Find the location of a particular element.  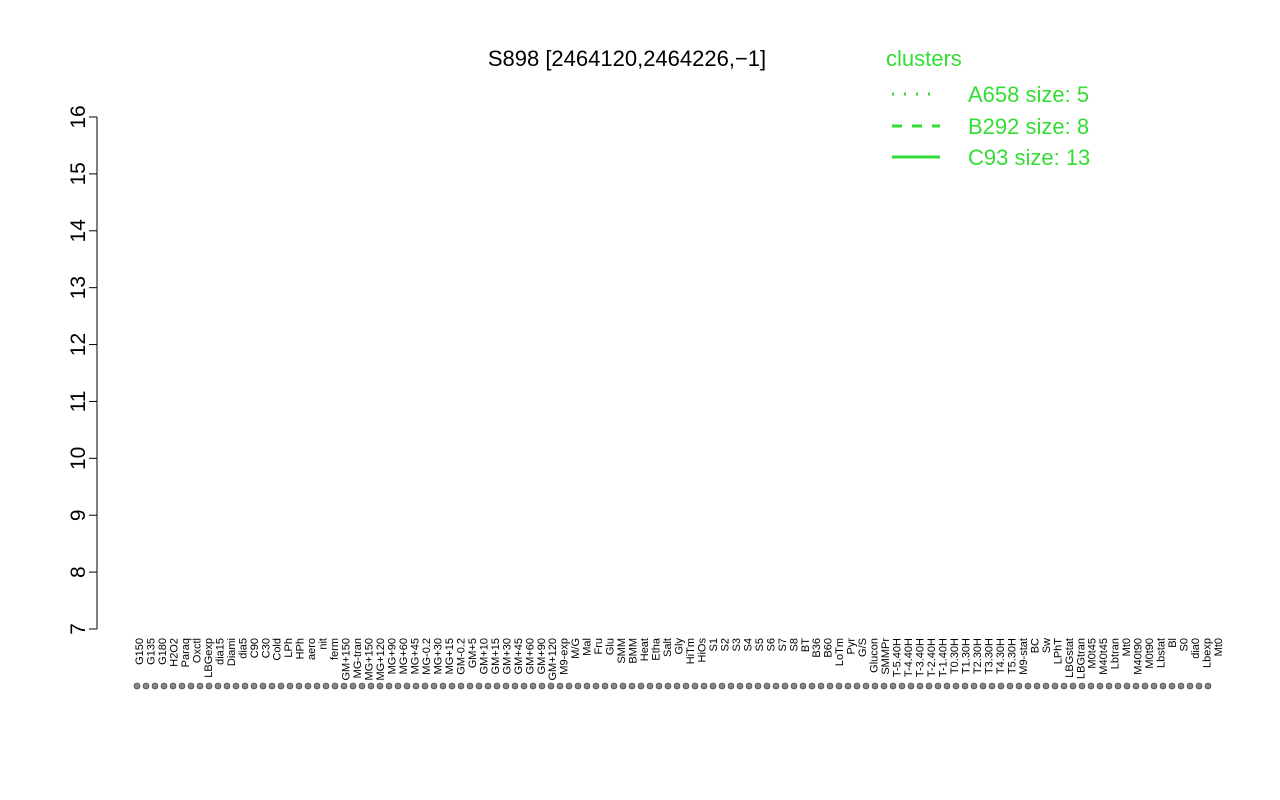

x-tick-label: G180 is located at coordinates (163, 651).